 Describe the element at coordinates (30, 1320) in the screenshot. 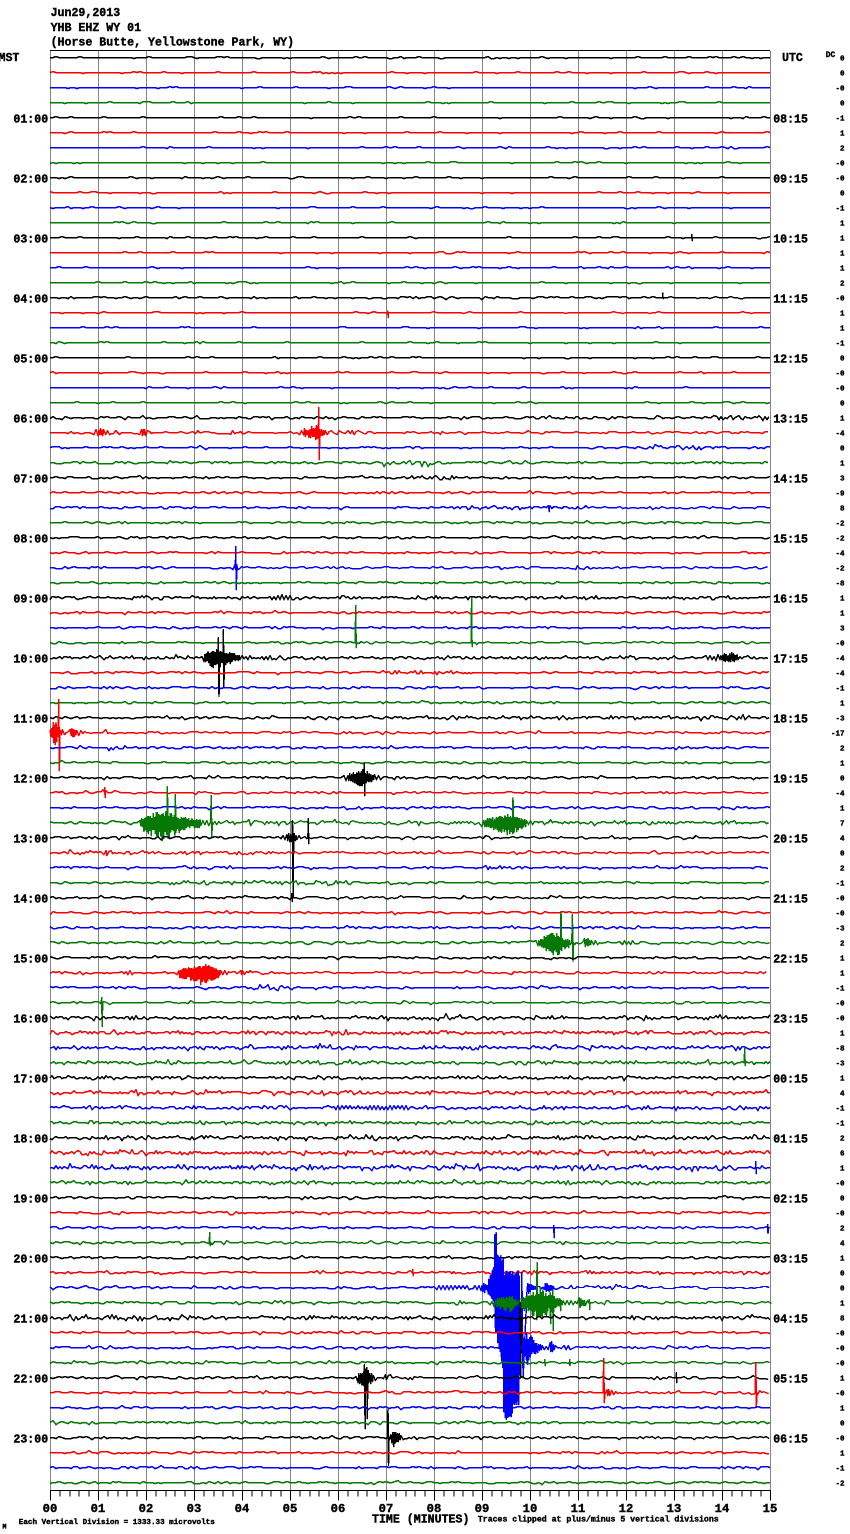

I see `svg-text: 21:00` at that location.